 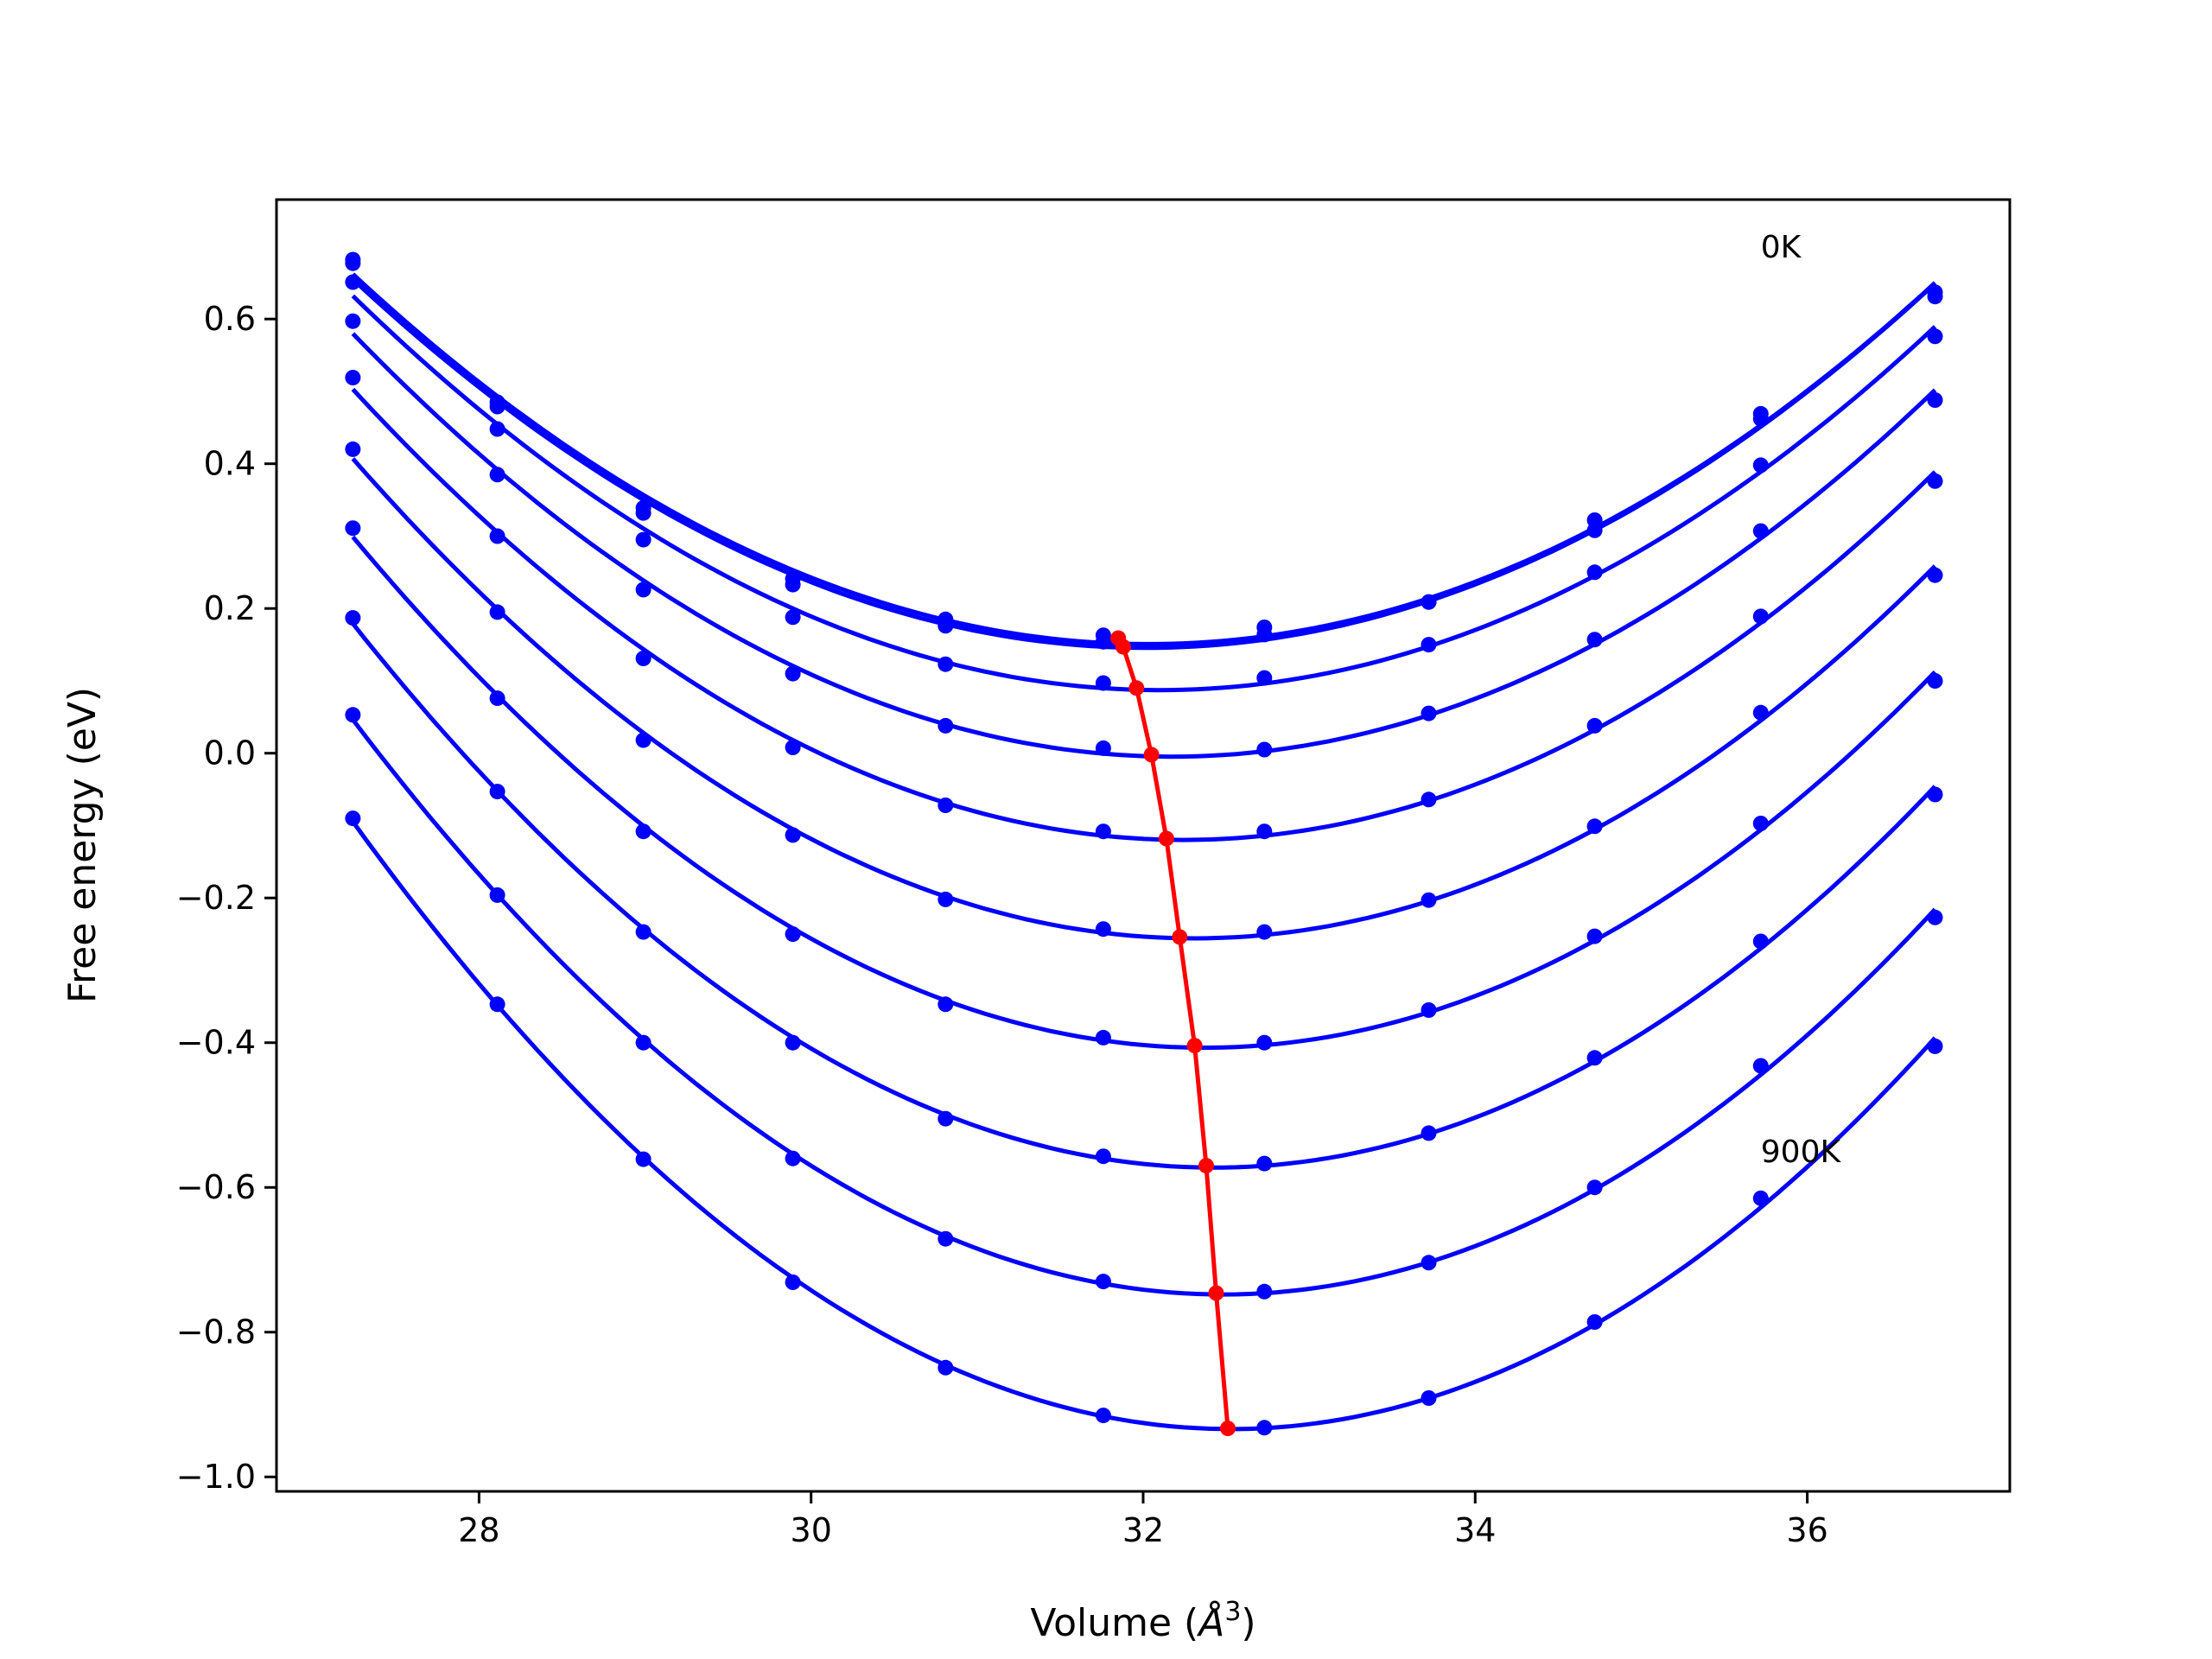 What do you see at coordinates (230, 753) in the screenshot?
I see `y-tick-label-5: 0.0` at bounding box center [230, 753].